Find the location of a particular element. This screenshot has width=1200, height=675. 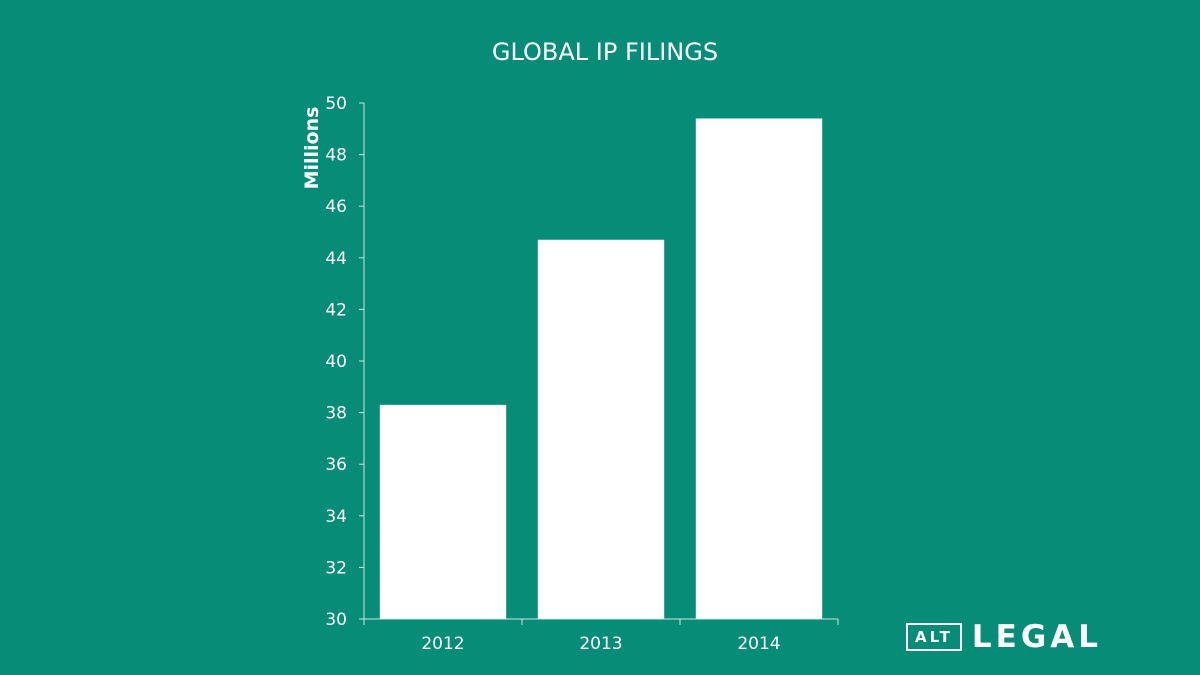

x-tick-label: 2012 is located at coordinates (442, 644).